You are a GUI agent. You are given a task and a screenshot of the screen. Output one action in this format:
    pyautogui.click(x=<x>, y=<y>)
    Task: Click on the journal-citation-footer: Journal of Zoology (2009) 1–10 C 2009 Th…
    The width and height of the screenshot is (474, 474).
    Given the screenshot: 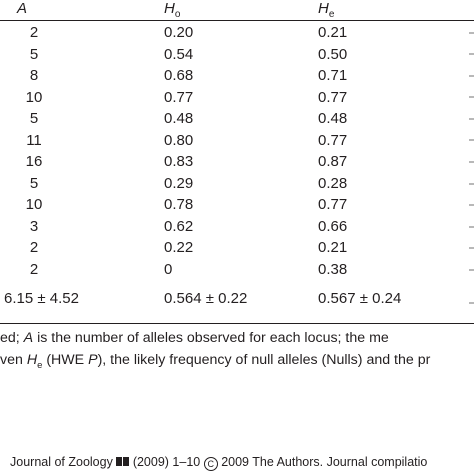 What is the action you would take?
    pyautogui.click(x=218, y=463)
    